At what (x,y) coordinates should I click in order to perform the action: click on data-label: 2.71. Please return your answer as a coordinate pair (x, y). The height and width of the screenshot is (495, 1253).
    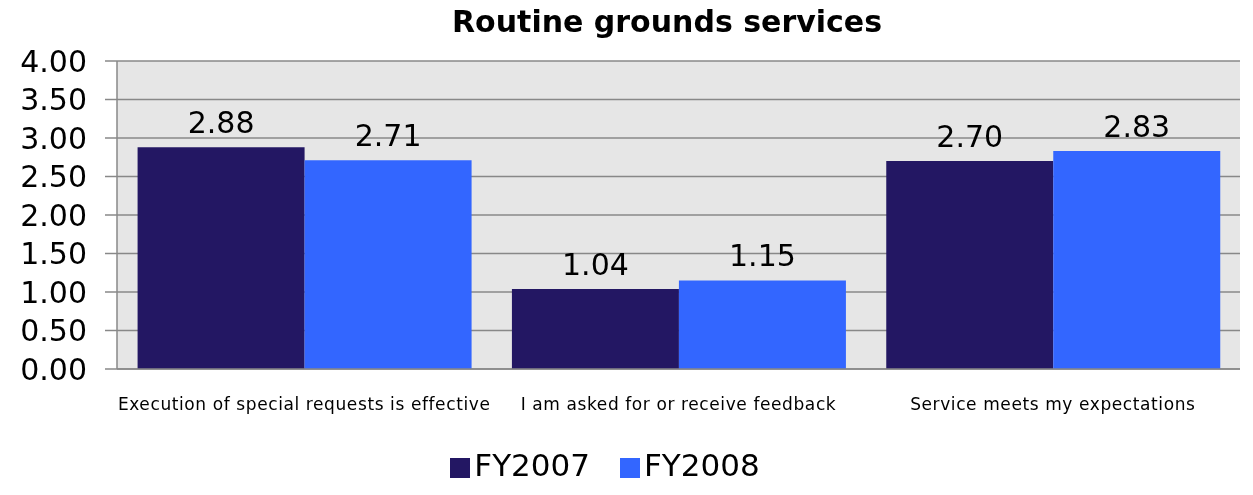
    Looking at the image, I should click on (388, 136).